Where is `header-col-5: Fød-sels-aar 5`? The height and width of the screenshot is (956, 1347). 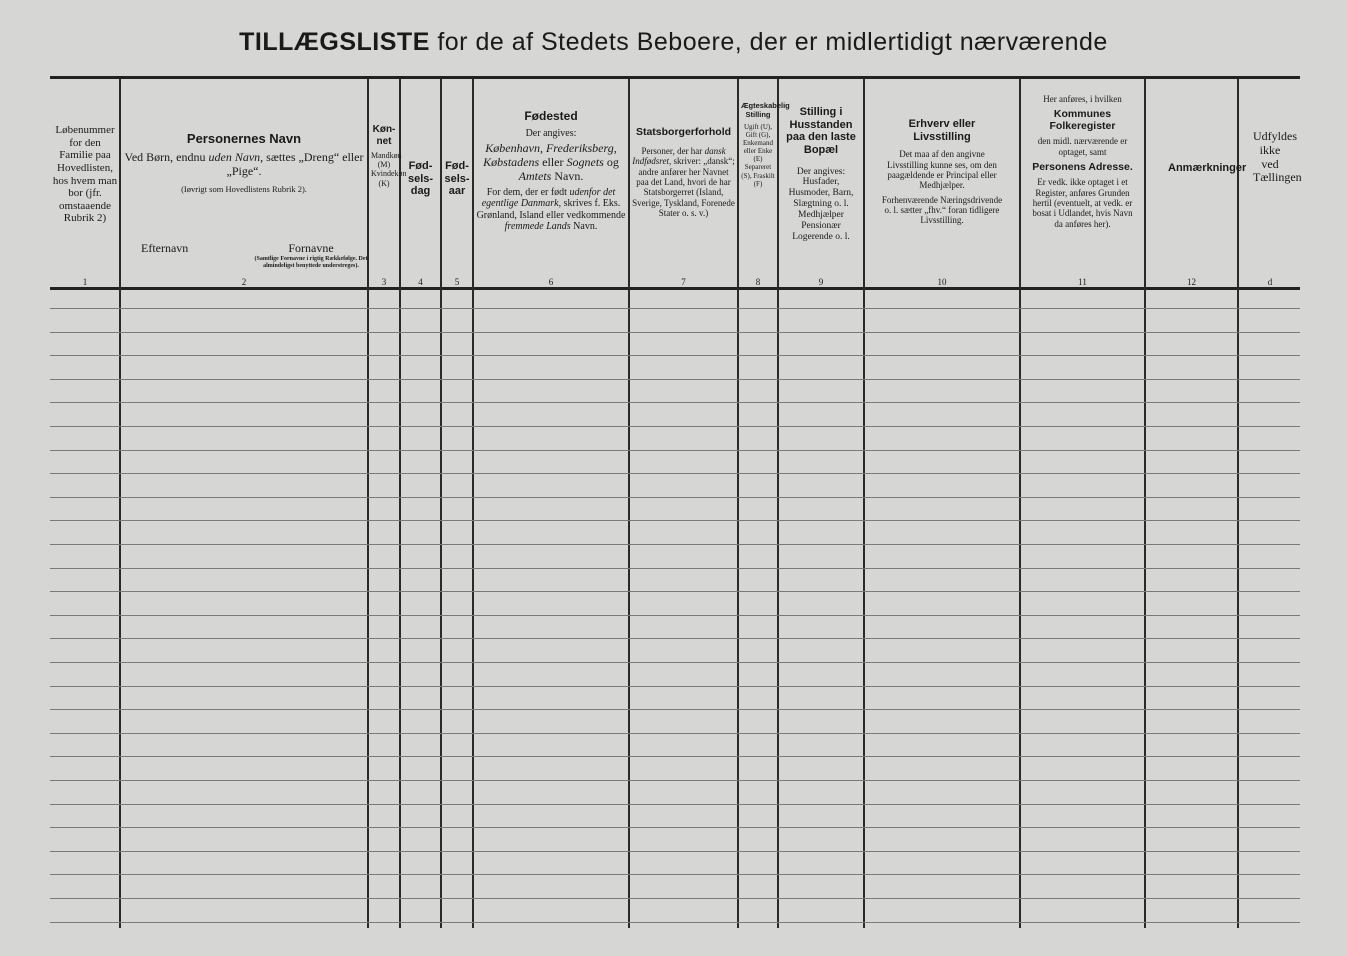 header-col-5: Fød-sels-aar 5 is located at coordinates (457, 184).